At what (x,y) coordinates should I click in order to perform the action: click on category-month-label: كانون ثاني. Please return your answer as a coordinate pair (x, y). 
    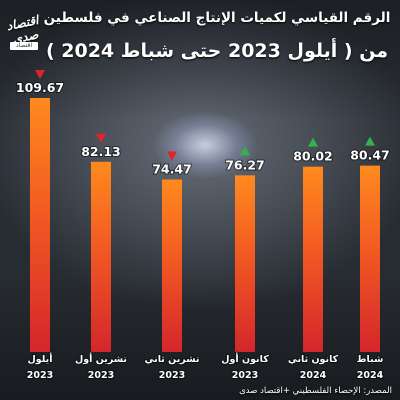
    Looking at the image, I should click on (313, 359).